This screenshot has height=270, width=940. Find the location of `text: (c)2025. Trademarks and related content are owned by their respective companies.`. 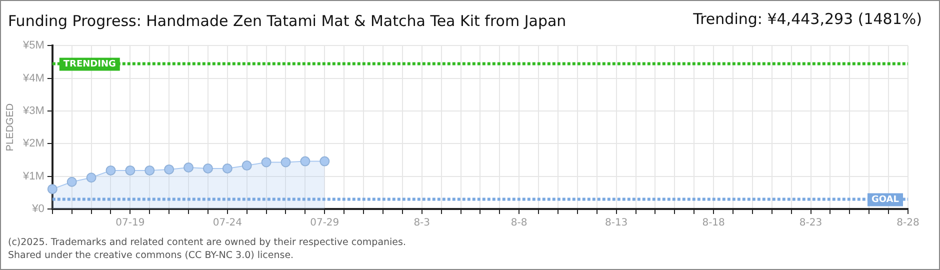

text: (c)2025. Trademarks and related content are owned by their respective companies. is located at coordinates (207, 242).